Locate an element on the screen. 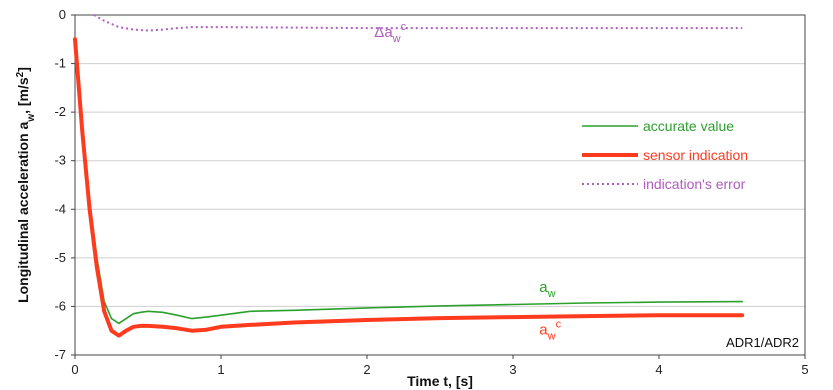 This screenshot has width=833, height=390. y-tick-label: -7 is located at coordinates (60, 354).